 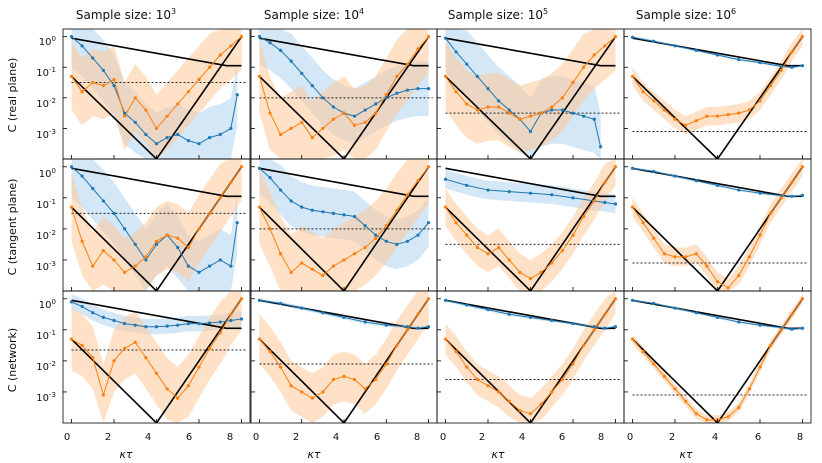 What do you see at coordinates (377, 437) in the screenshot?
I see `x-tick-label: 6` at bounding box center [377, 437].